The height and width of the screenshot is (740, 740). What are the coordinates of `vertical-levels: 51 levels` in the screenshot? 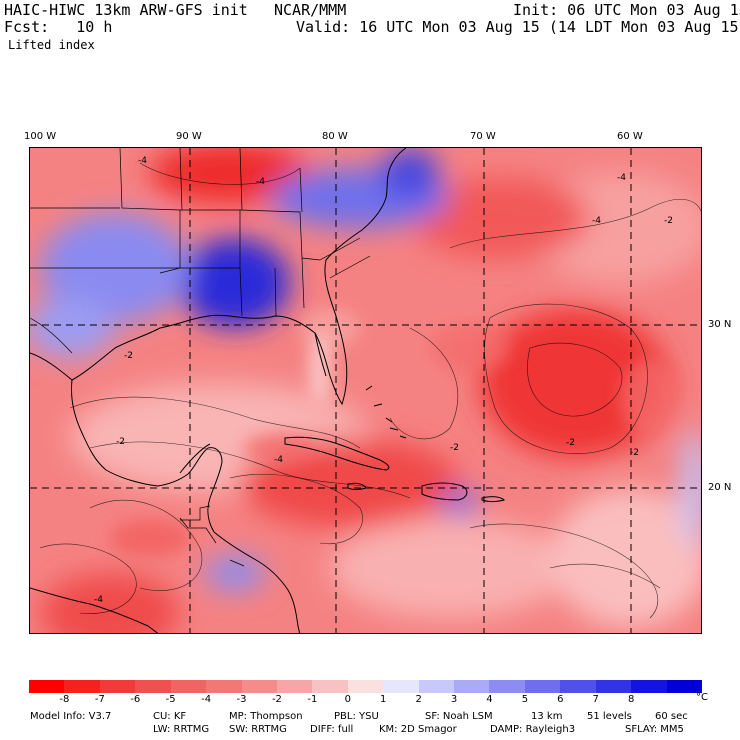 It's located at (609, 716).